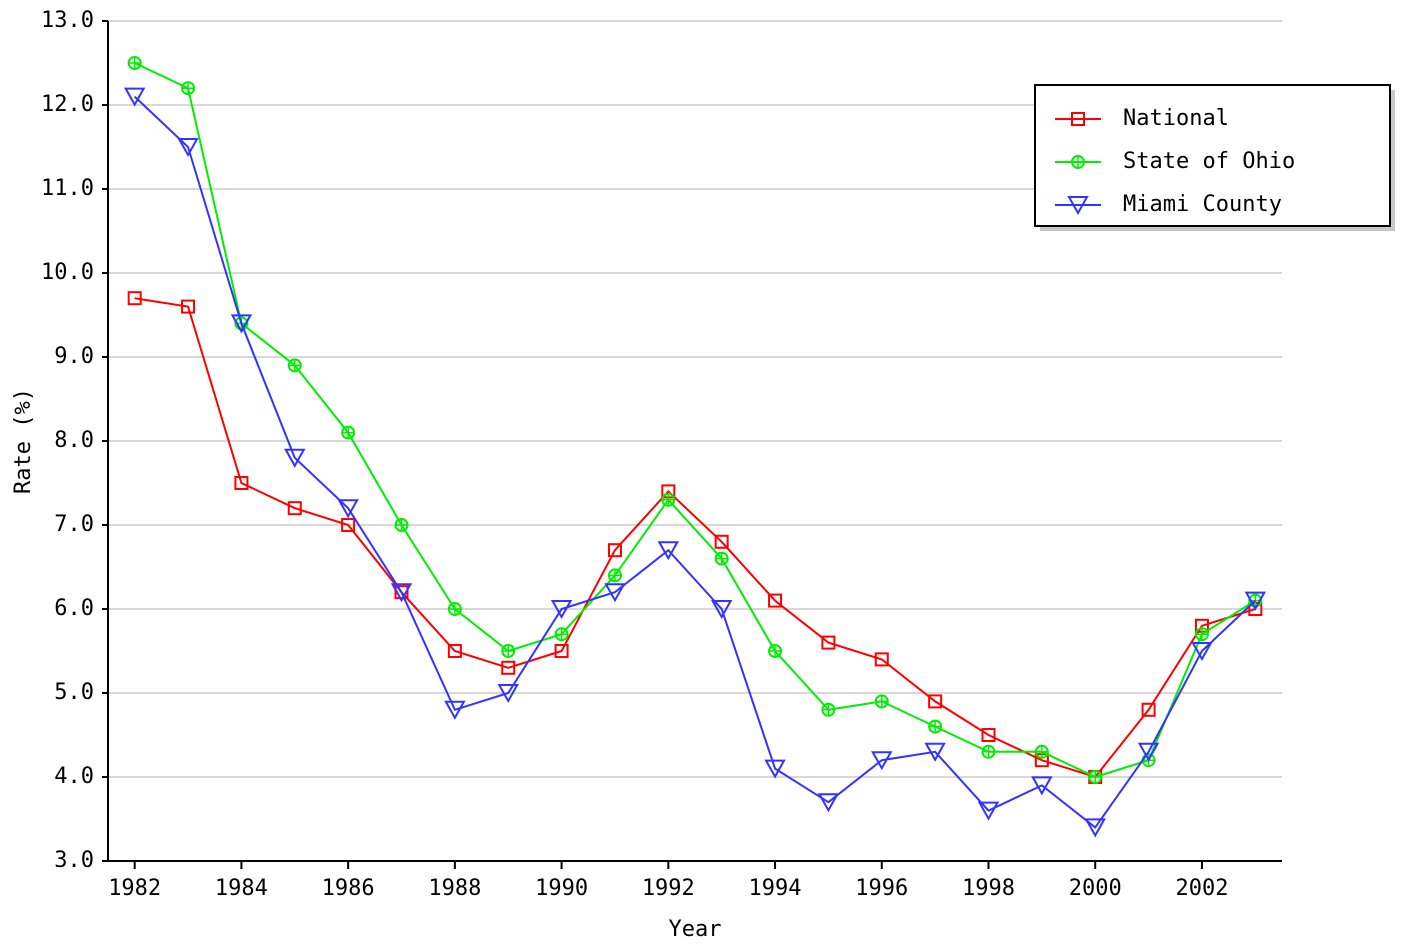  Describe the element at coordinates (1201, 888) in the screenshot. I see `x-tick-label: 2002` at that location.